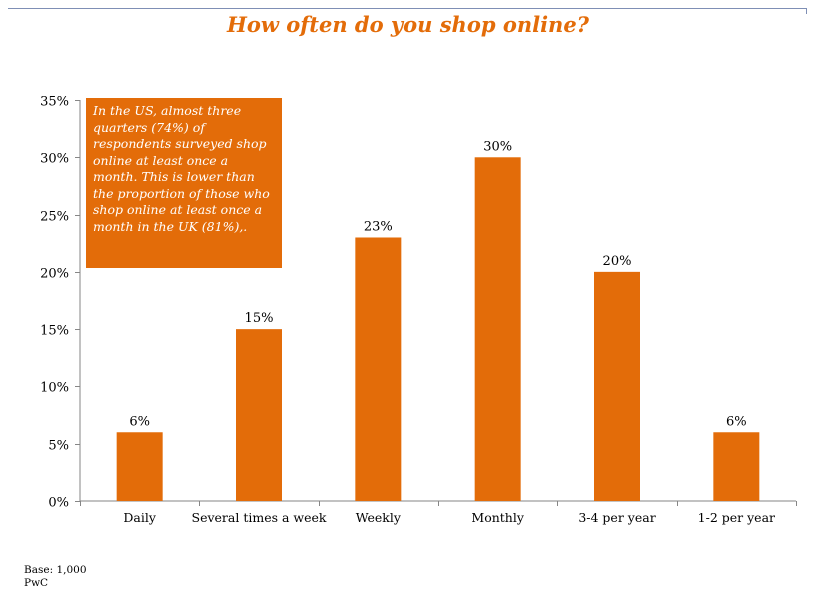  I want to click on x-category-label: 3-4 per year, so click(616, 517).